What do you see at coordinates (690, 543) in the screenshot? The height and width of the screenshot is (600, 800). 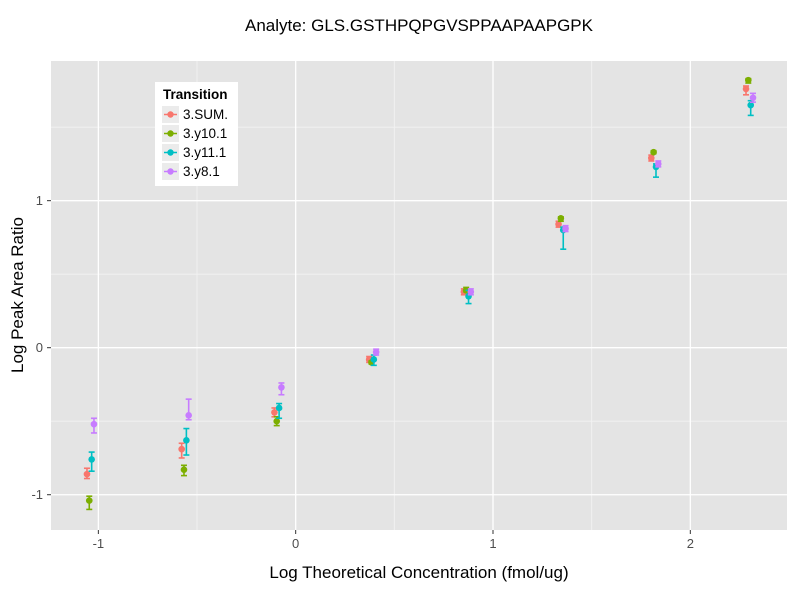 I see `svg-text: 2` at bounding box center [690, 543].